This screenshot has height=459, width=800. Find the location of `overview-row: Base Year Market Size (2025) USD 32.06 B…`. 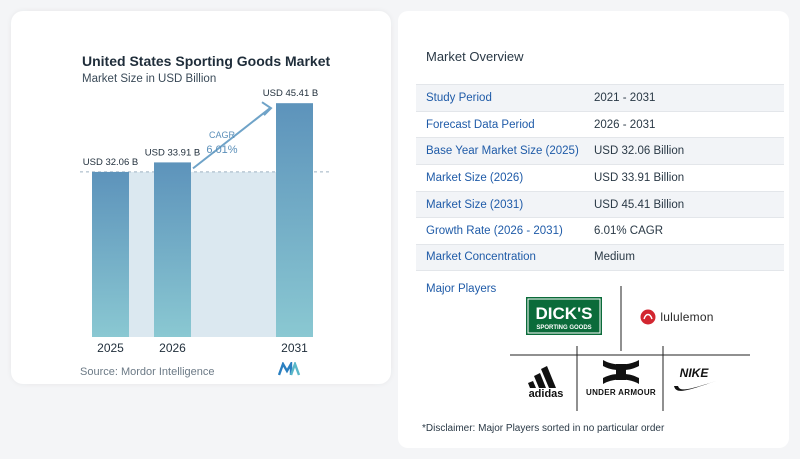

overview-row: Base Year Market Size (2025) USD 32.06 B… is located at coordinates (600, 151).